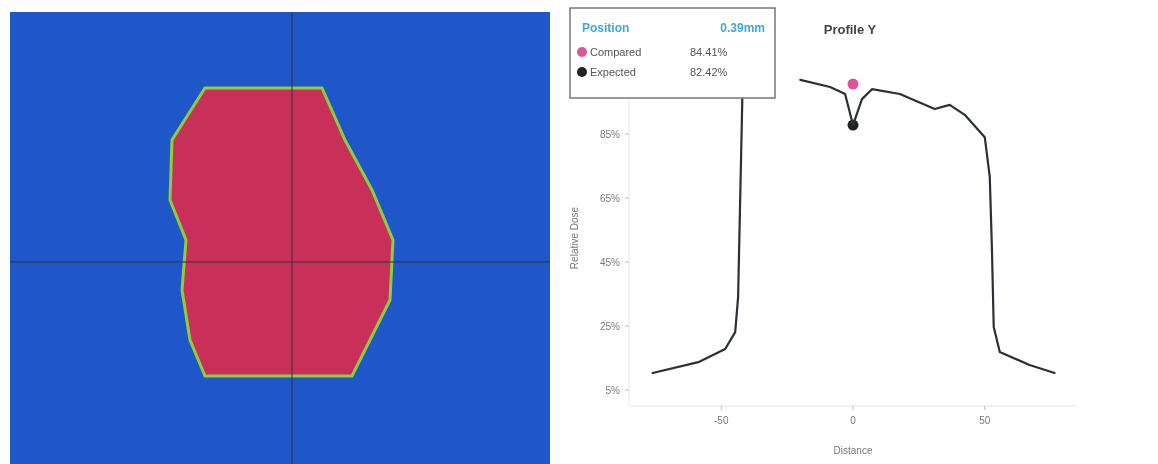 This screenshot has width=1158, height=464. Describe the element at coordinates (610, 198) in the screenshot. I see `y-tick-label: 65%` at that location.